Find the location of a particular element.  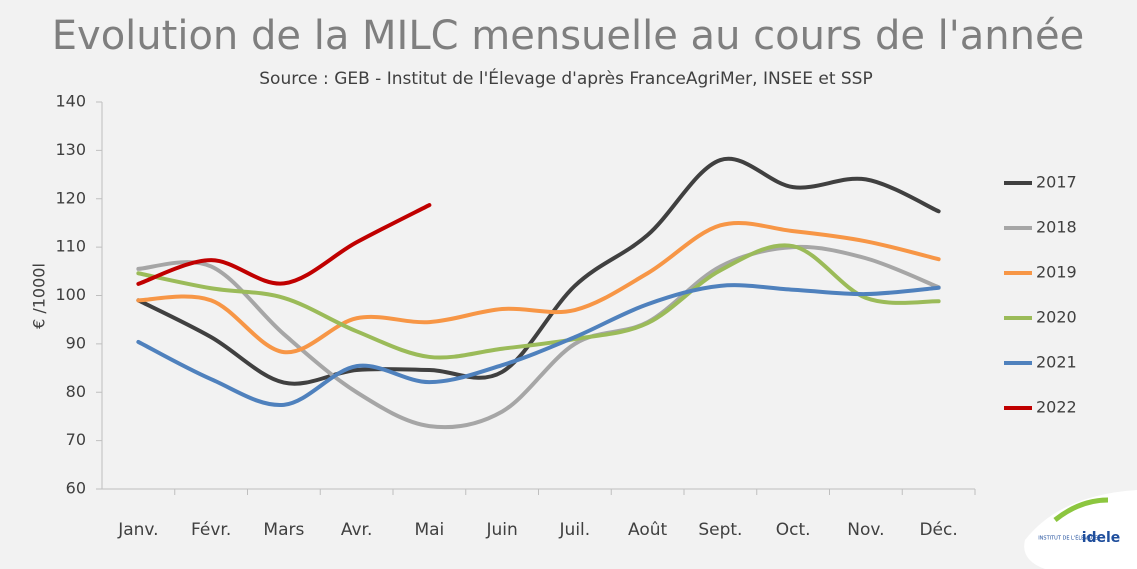

y-axis-label: € /1000l is located at coordinates (39, 296).